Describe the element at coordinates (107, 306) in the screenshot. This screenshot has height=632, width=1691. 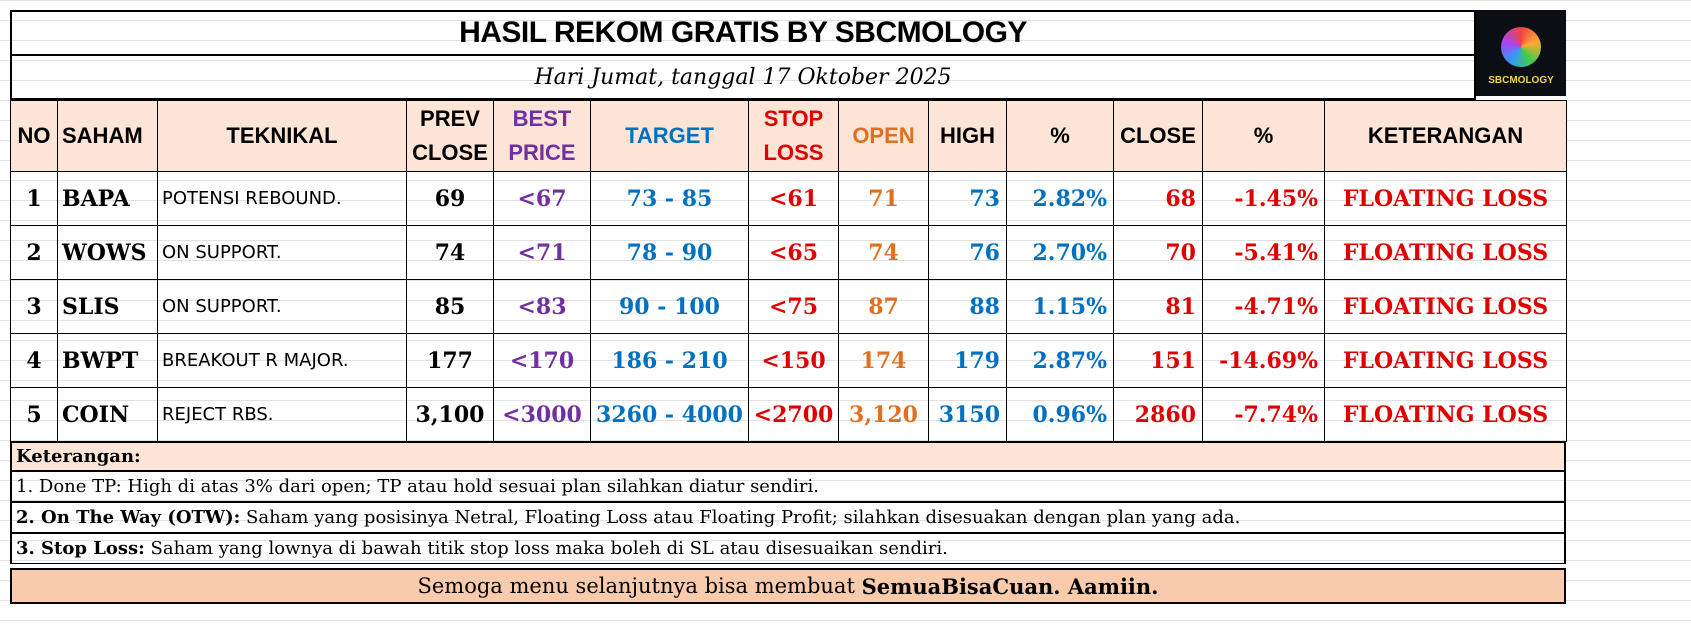
I see `cell-saham: SLIS` at that location.